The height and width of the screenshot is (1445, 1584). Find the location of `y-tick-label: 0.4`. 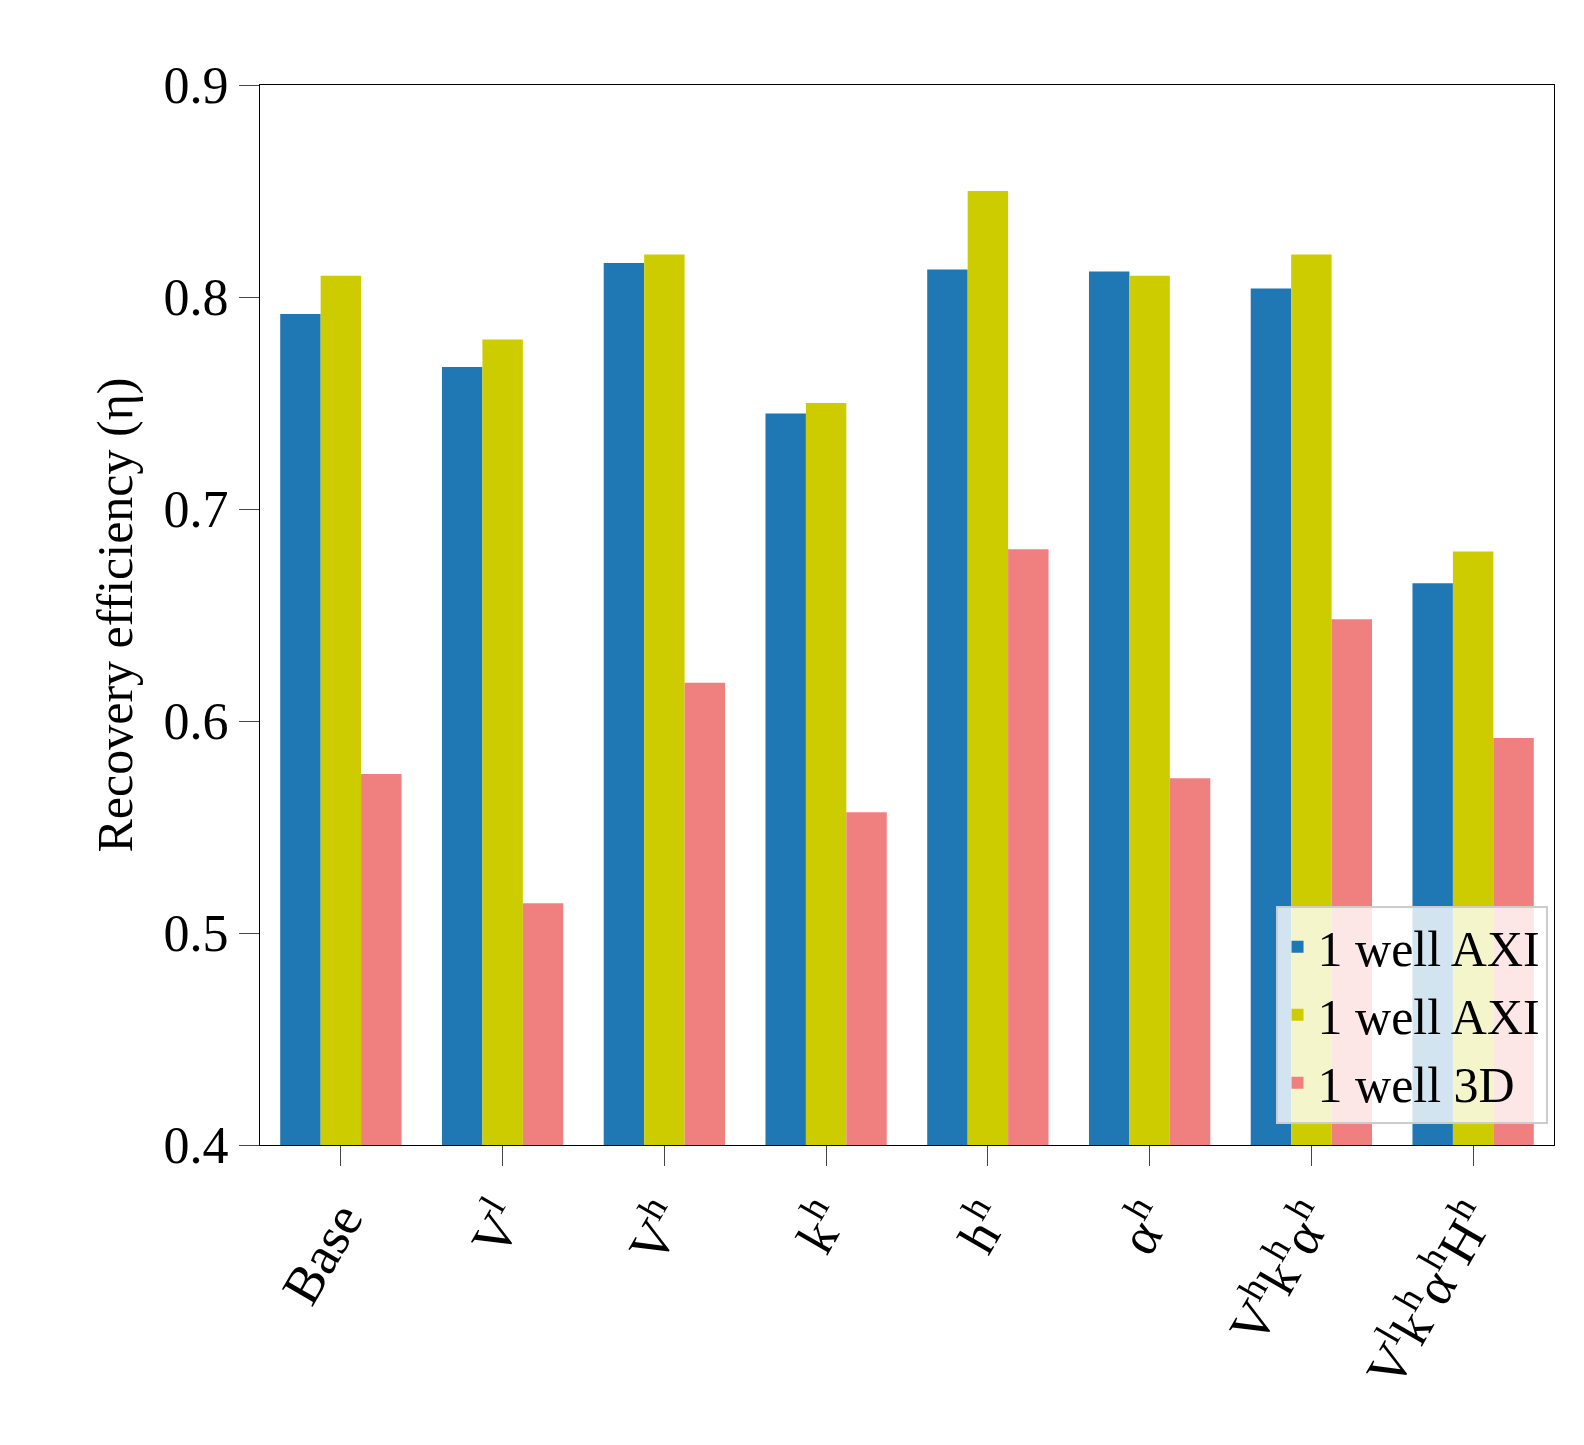

y-tick-label: 0.4 is located at coordinates (196, 1146).